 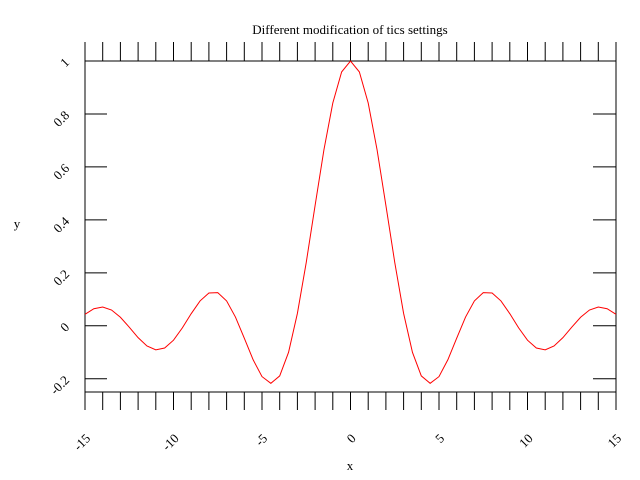 I want to click on x-axis-label: x, so click(x=350, y=465).